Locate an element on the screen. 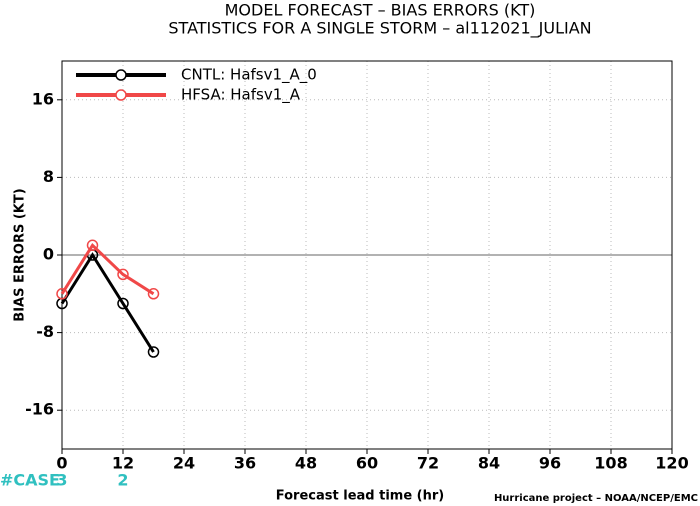 The height and width of the screenshot is (506, 700). x-tick-label: 36 is located at coordinates (245, 463).